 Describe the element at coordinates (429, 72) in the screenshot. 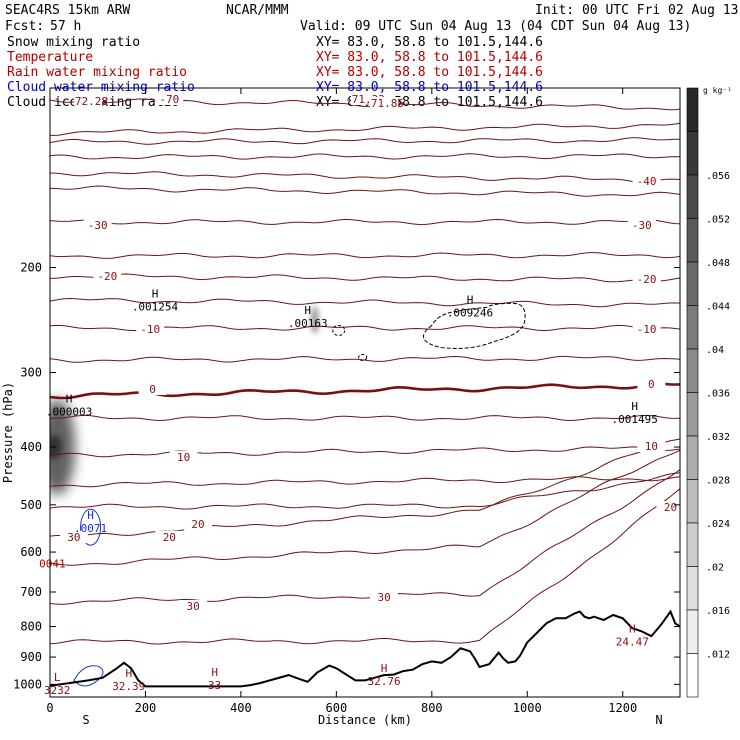

I see `legend-field-xy: XY= 83.0, 58.8 to 101.5,144.6` at that location.